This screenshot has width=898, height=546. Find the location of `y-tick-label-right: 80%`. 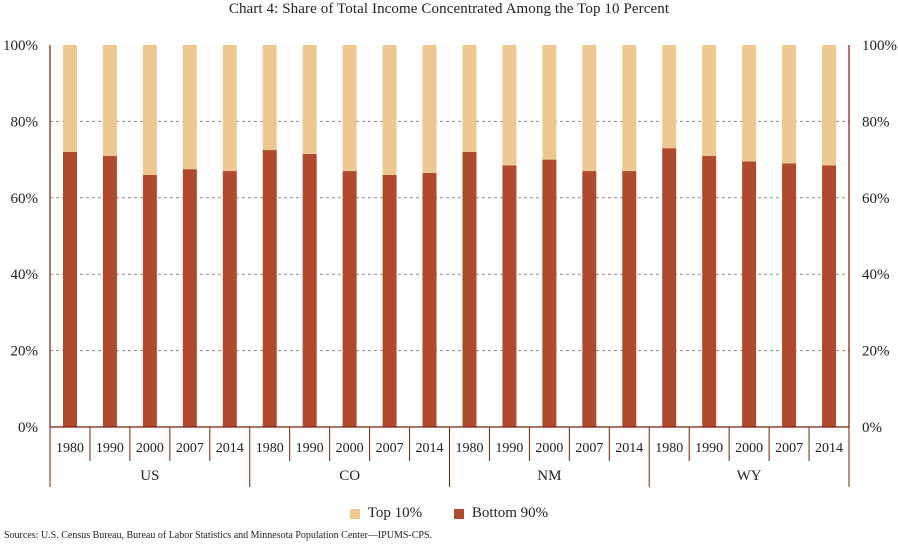

y-tick-label-right: 80% is located at coordinates (876, 122).